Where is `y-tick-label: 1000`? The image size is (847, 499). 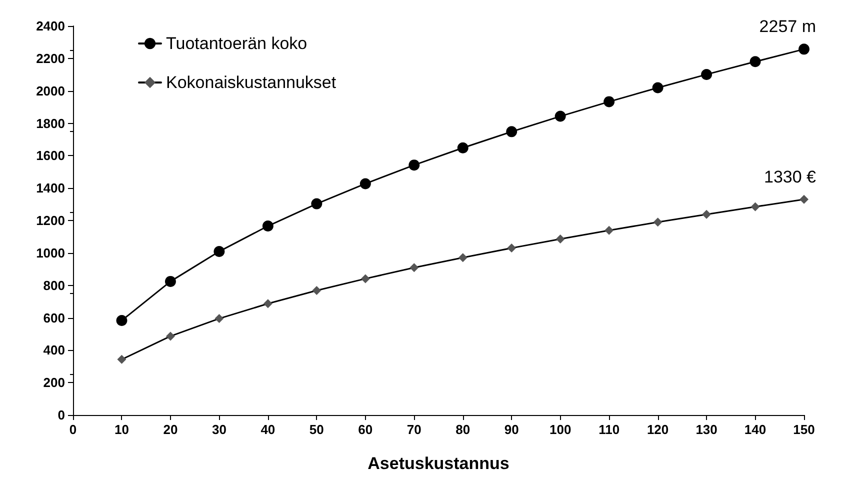
y-tick-label: 1000 is located at coordinates (50, 252).